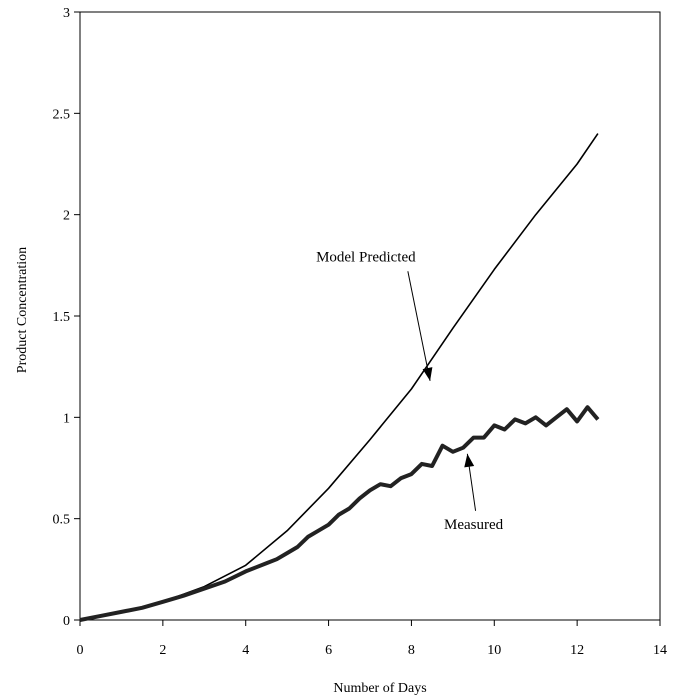  What do you see at coordinates (660, 650) in the screenshot?
I see `x-tick-label: 14` at bounding box center [660, 650].